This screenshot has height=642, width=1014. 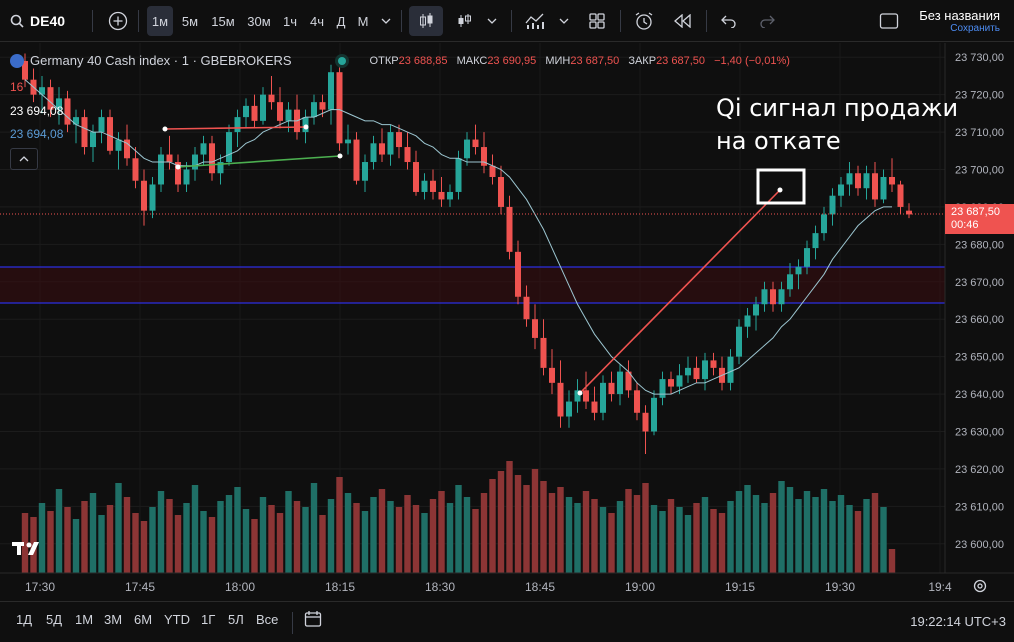 I want to click on collapse-legend-button, so click(x=24, y=159).